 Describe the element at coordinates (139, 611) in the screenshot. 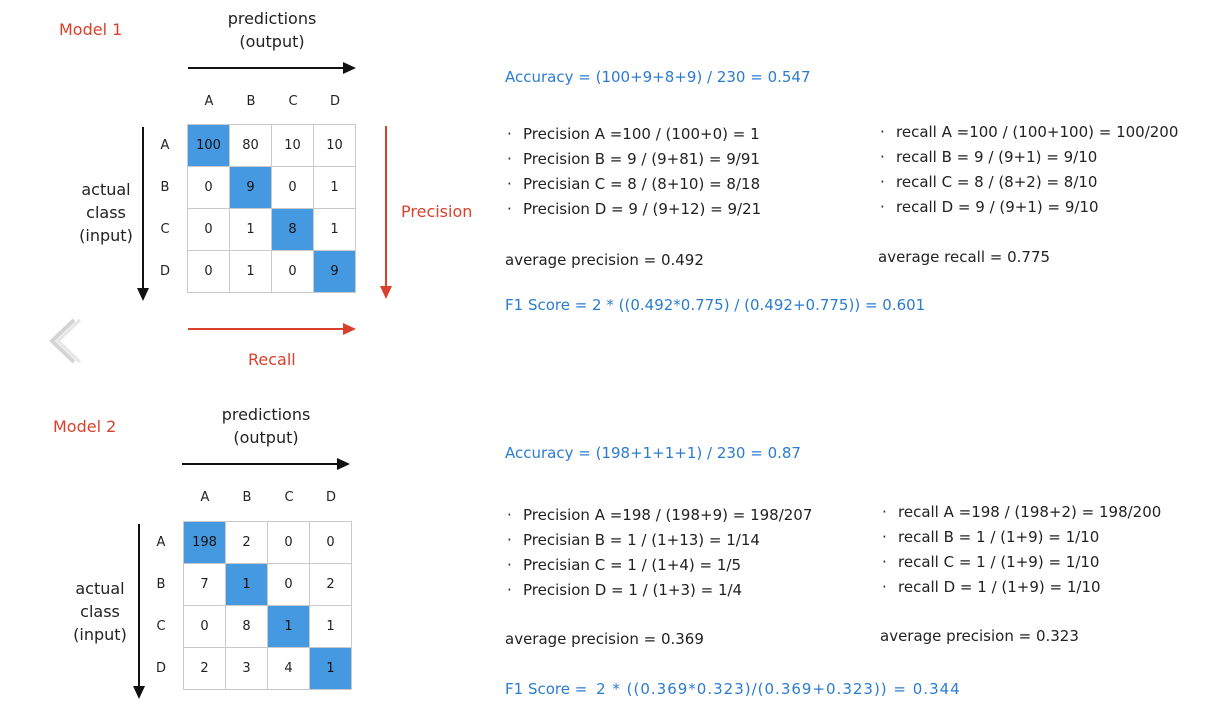

I see `model2-actual-arrow` at that location.